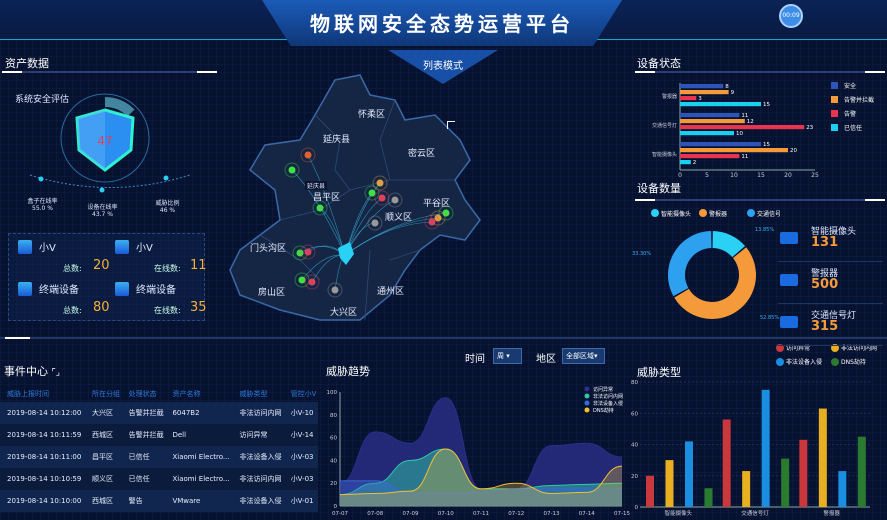 This screenshot has width=887, height=520. Describe the element at coordinates (253, 393) in the screenshot. I see `column-header: 威胁类型` at that location.